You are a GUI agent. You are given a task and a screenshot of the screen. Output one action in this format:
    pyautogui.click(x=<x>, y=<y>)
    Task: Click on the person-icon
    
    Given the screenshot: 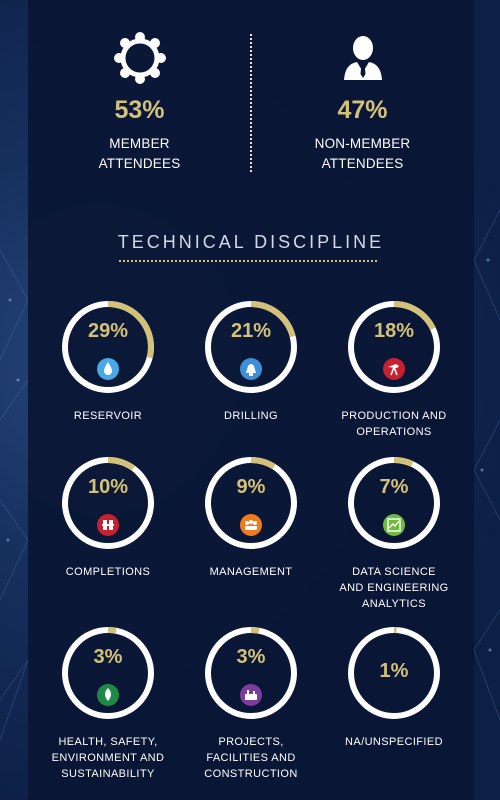 What is the action you would take?
    pyautogui.click(x=363, y=58)
    